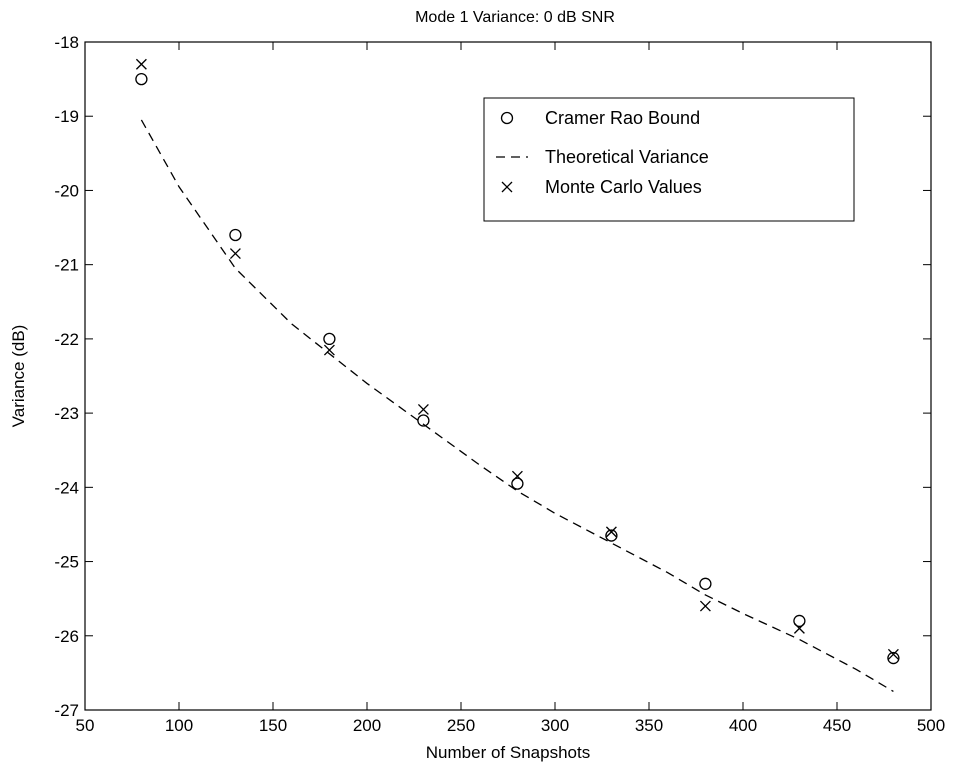 The height and width of the screenshot is (767, 961). I want to click on x-axis-label: Number of Snapshots, so click(508, 752).